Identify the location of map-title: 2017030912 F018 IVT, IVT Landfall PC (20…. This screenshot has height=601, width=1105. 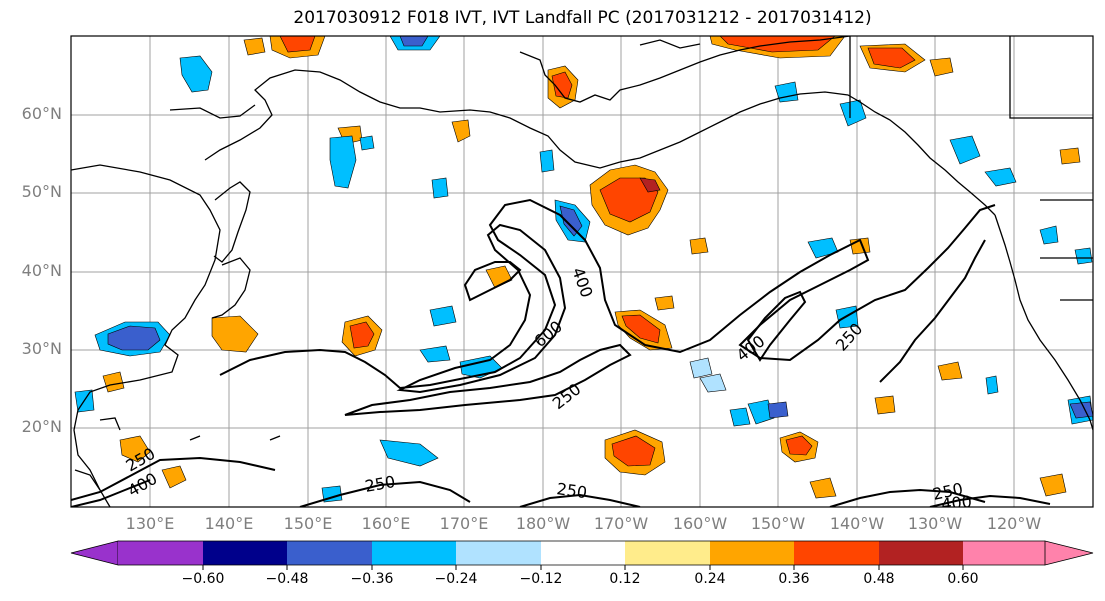
(582, 18).